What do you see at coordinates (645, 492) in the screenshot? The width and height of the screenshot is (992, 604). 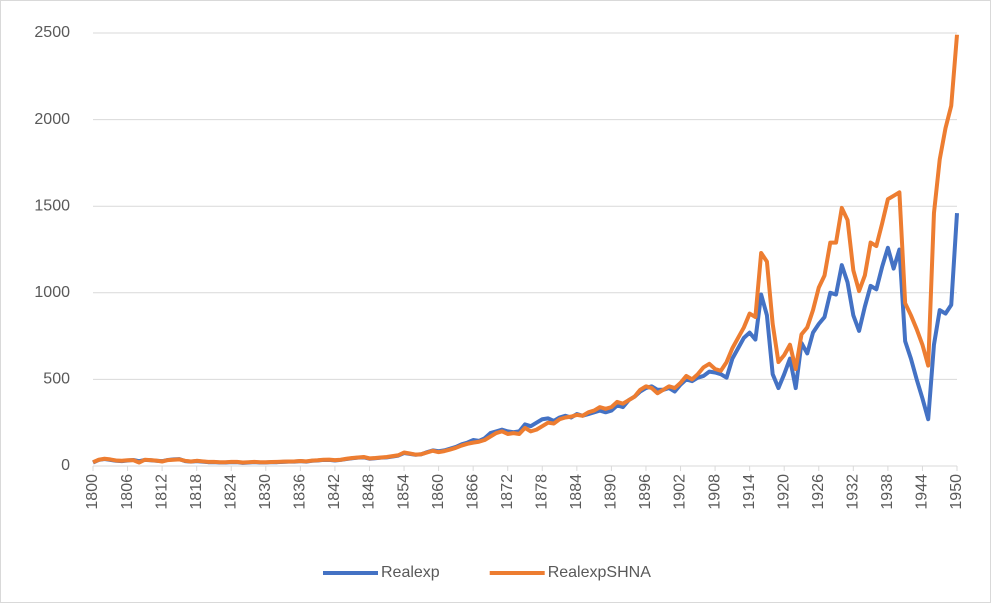 I see `x-tick-label: 1896` at bounding box center [645, 492].